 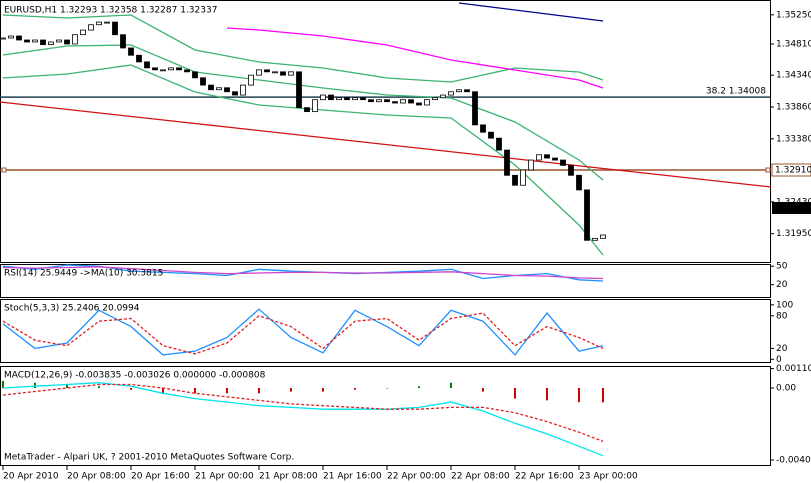 I want to click on axis-label: 1.32910, so click(x=793, y=171).